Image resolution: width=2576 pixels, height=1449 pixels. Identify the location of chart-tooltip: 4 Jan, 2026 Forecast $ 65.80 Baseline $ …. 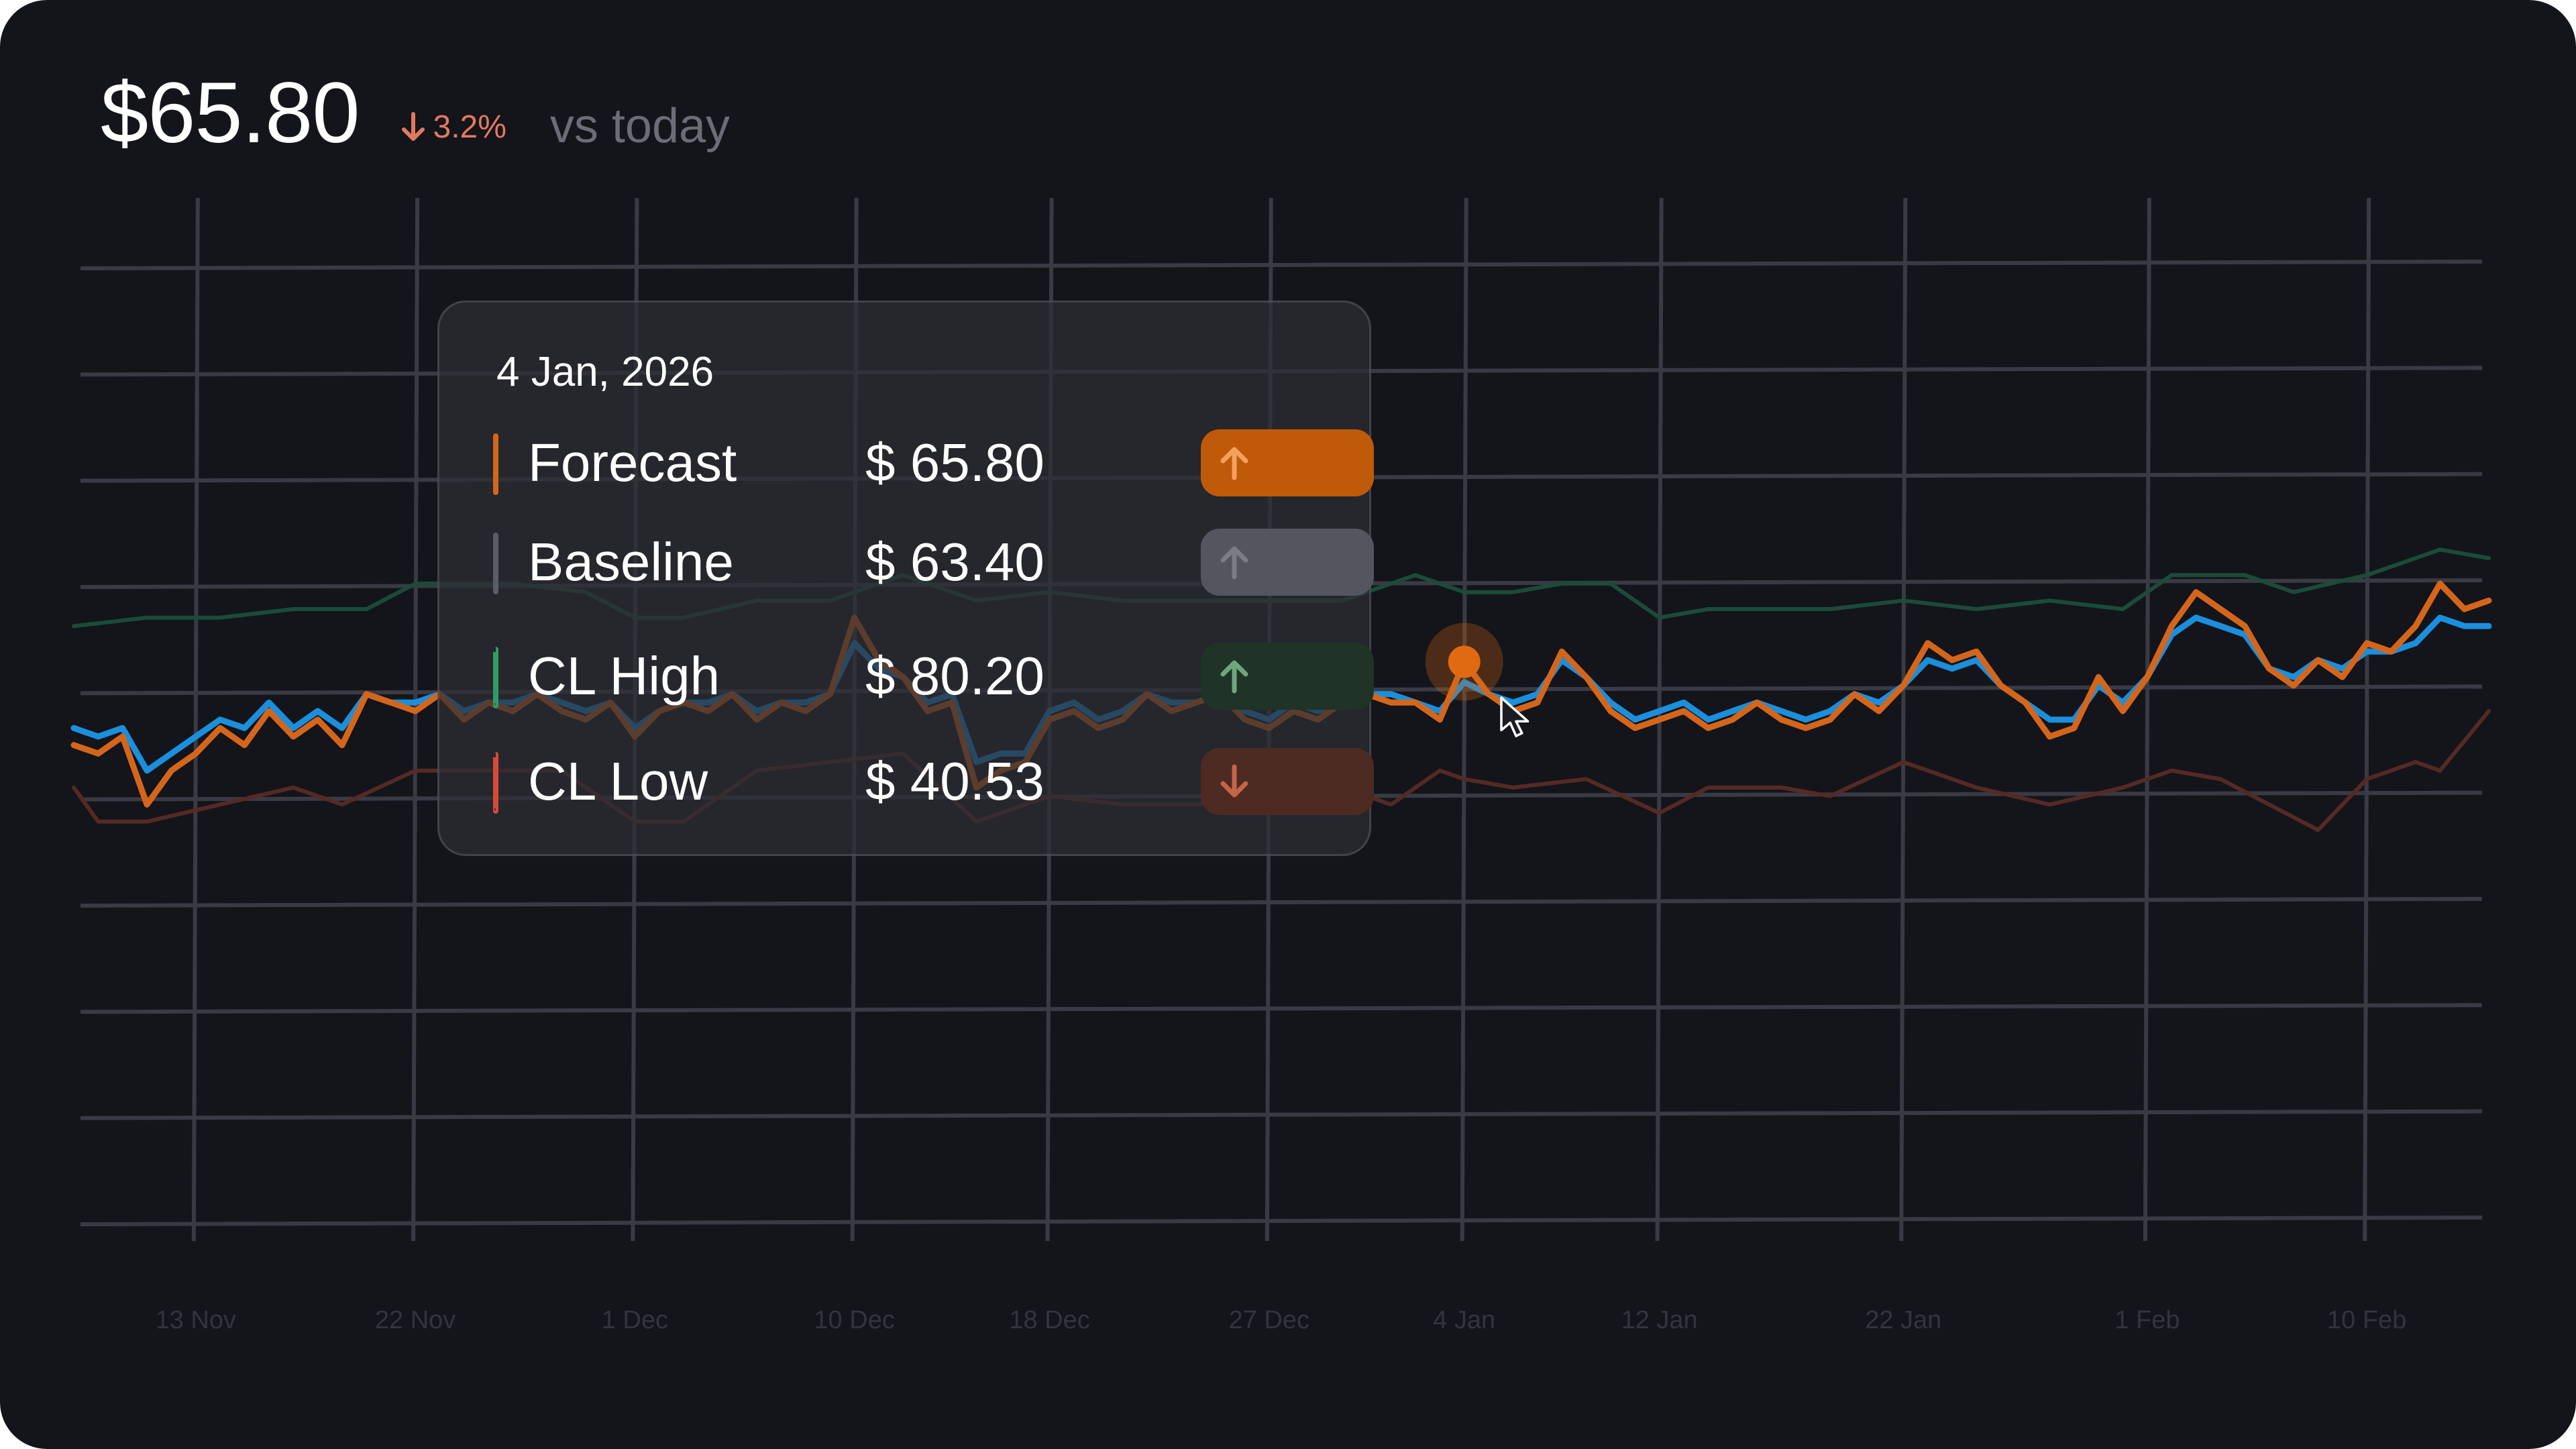
(905, 578).